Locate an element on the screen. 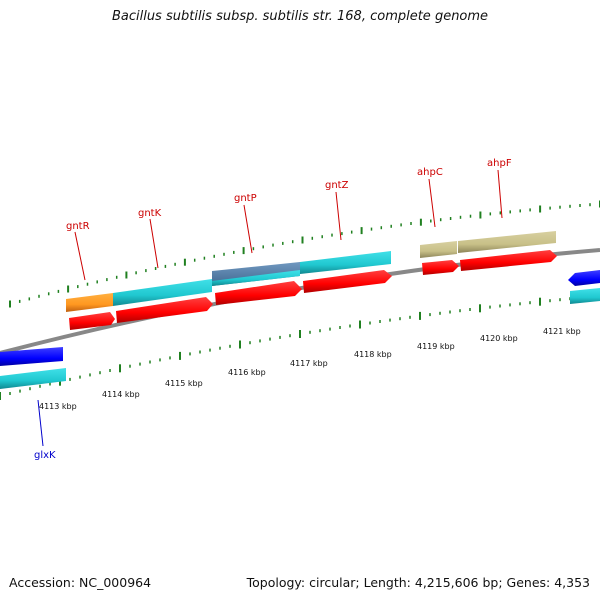  gene-label-gntR: gntR is located at coordinates (78, 226).